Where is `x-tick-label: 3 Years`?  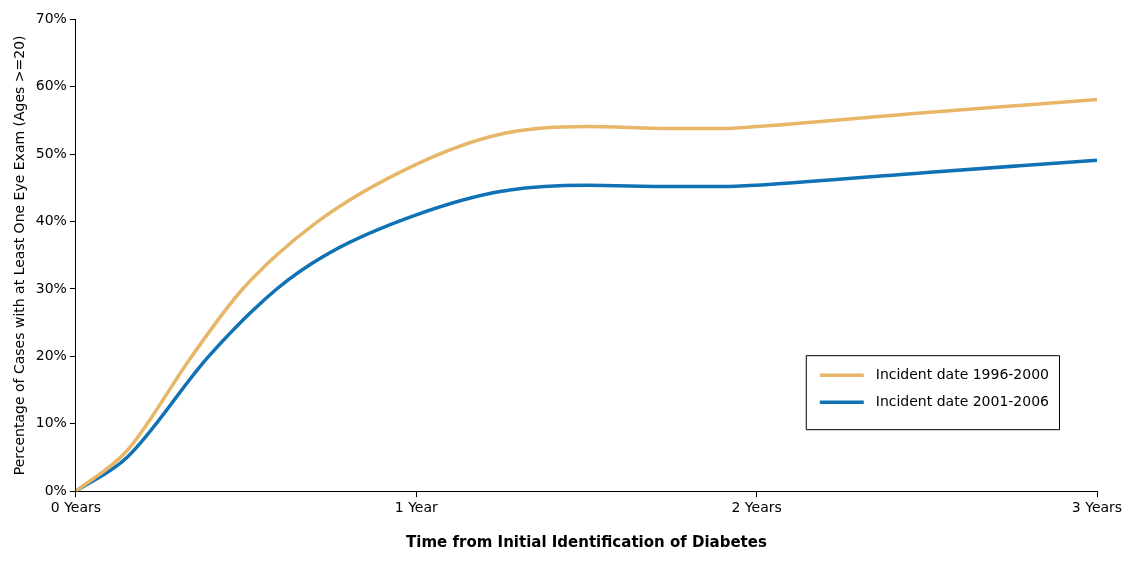
x-tick-label: 3 Years is located at coordinates (1097, 507).